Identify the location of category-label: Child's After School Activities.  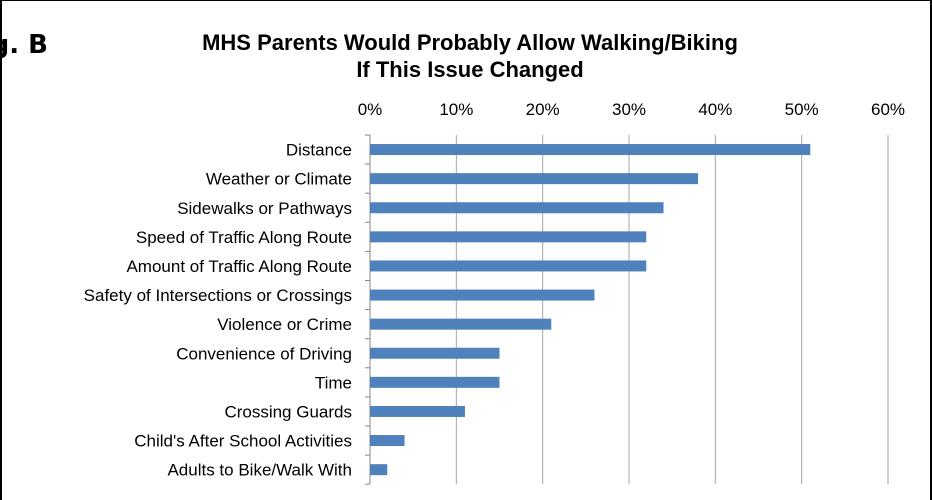
(243, 441).